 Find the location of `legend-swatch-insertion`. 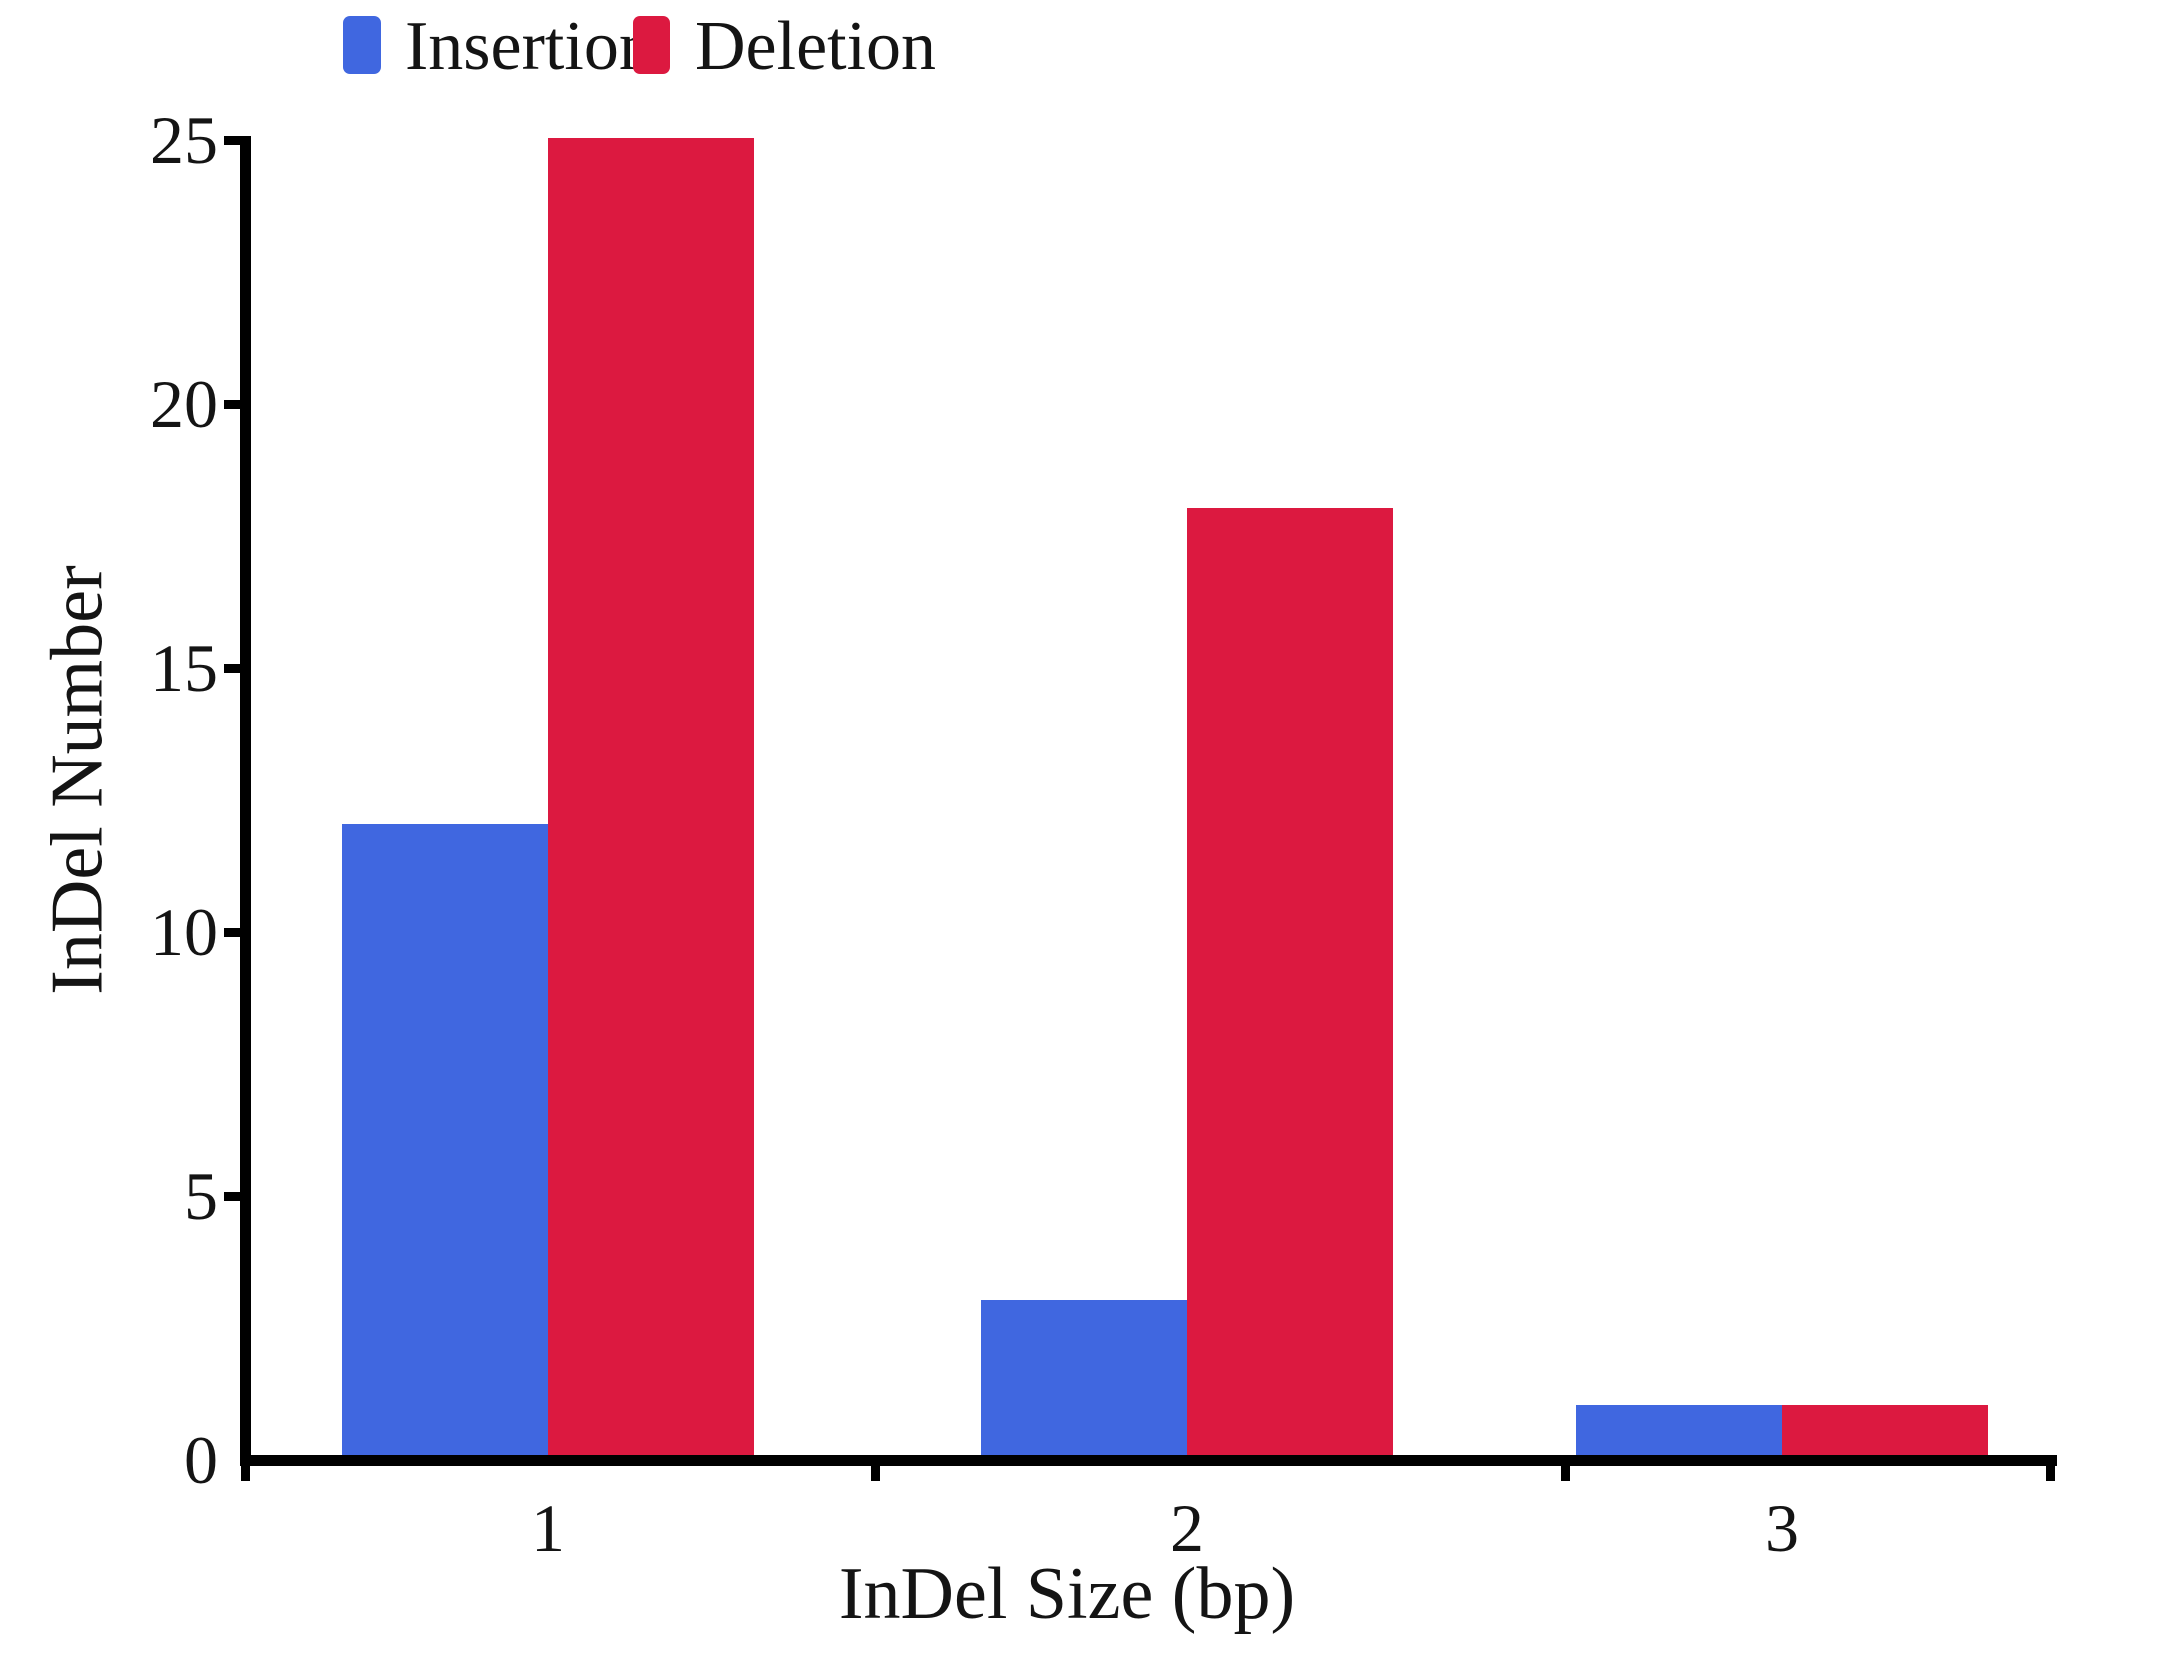

legend-swatch-insertion is located at coordinates (362, 45).